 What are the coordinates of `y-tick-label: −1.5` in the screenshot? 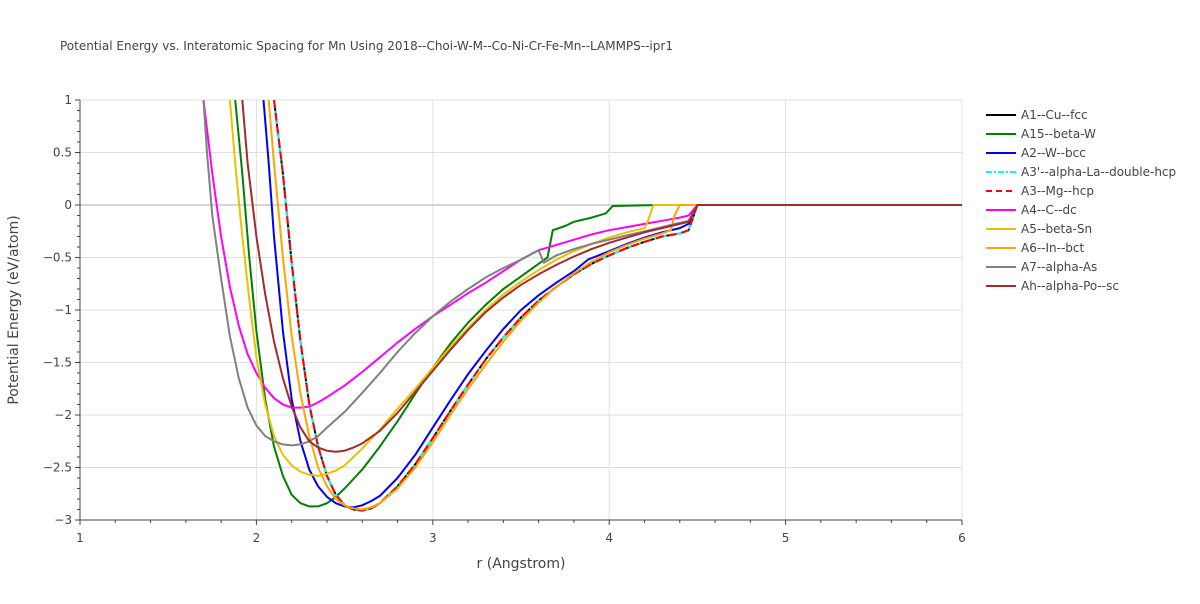 It's located at (57, 363).